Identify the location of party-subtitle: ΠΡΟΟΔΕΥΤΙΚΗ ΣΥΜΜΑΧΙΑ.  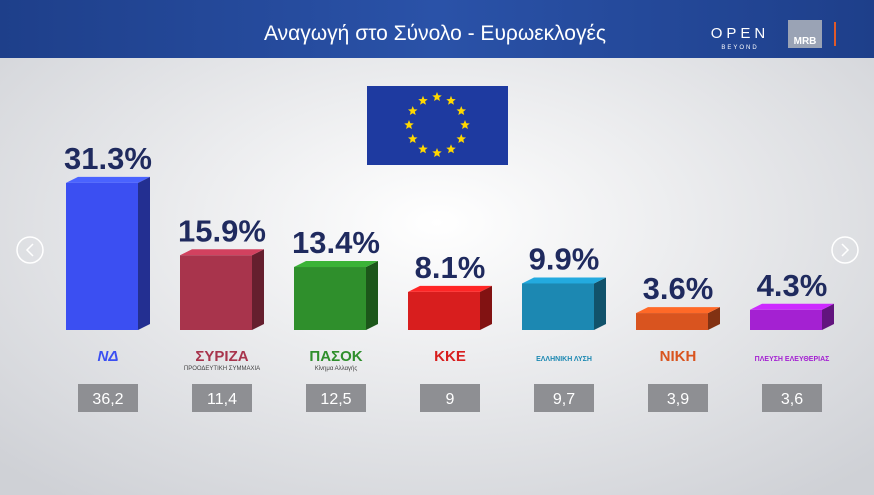
(222, 369).